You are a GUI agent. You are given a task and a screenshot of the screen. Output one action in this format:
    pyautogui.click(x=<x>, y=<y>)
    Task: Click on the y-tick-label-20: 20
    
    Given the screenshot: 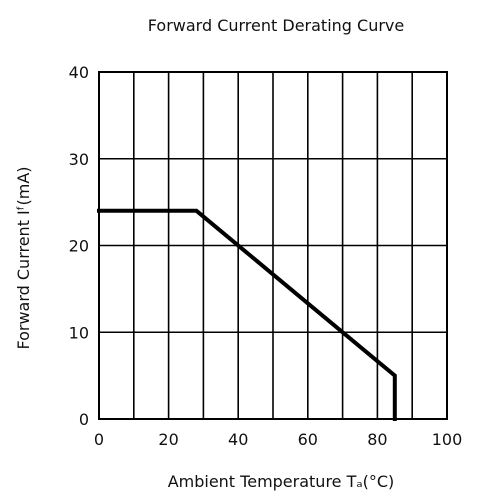 What is the action you would take?
    pyautogui.click(x=79, y=246)
    